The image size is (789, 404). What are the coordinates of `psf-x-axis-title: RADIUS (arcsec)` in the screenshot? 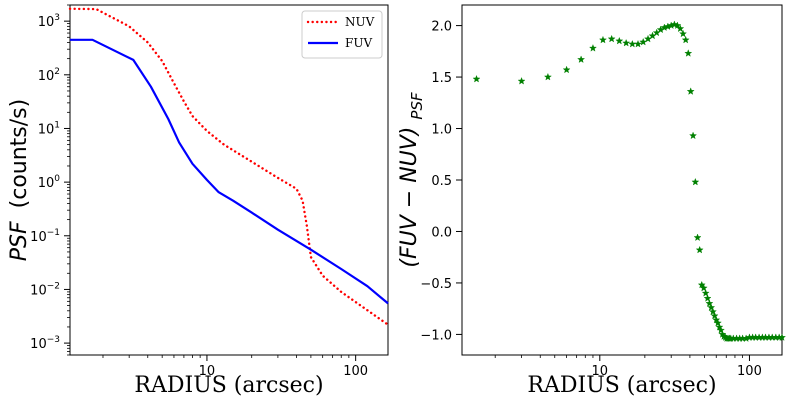 It's located at (228, 385).